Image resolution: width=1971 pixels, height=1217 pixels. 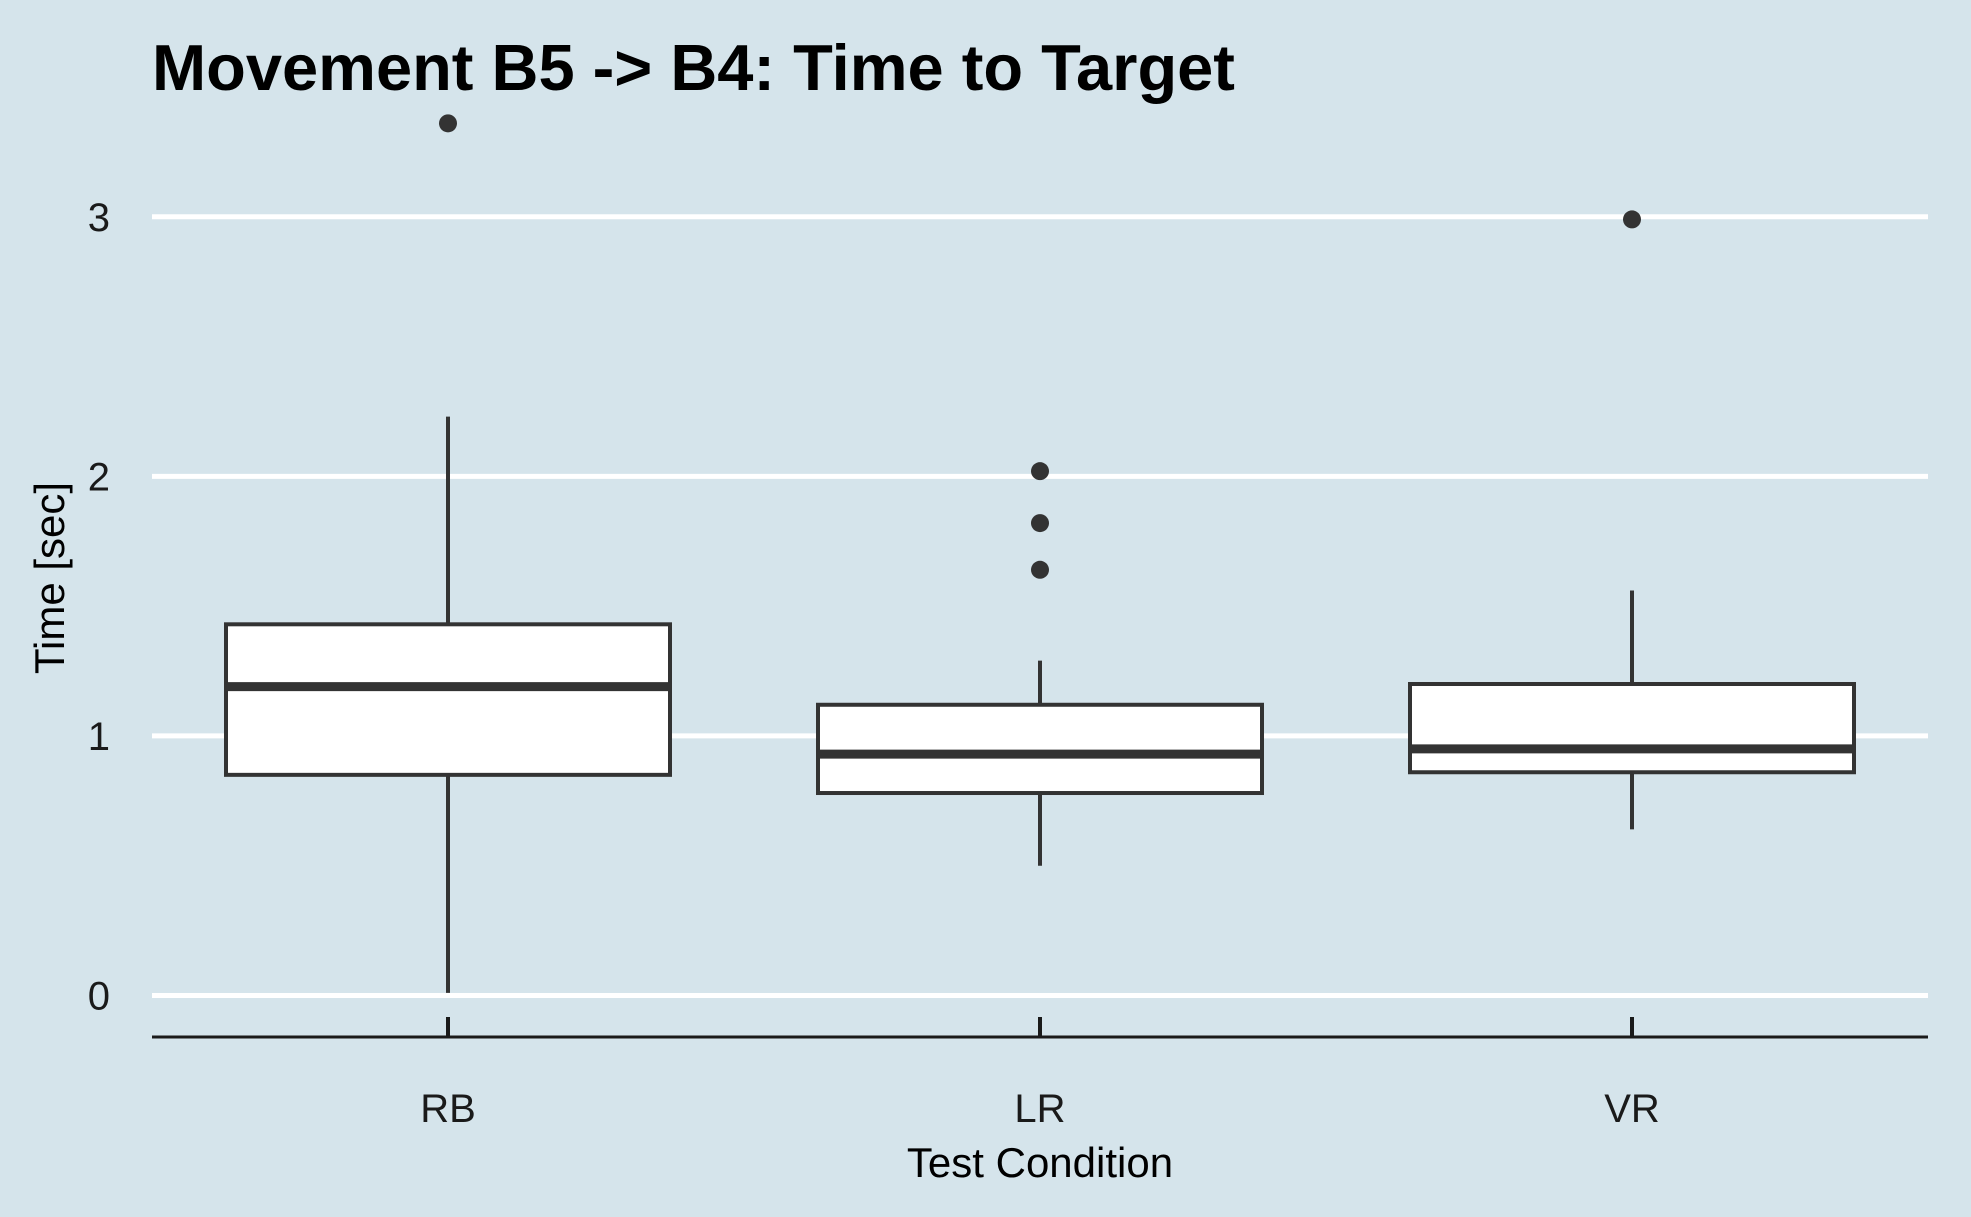 What do you see at coordinates (99, 737) in the screenshot?
I see `y-tick-label: 1` at bounding box center [99, 737].